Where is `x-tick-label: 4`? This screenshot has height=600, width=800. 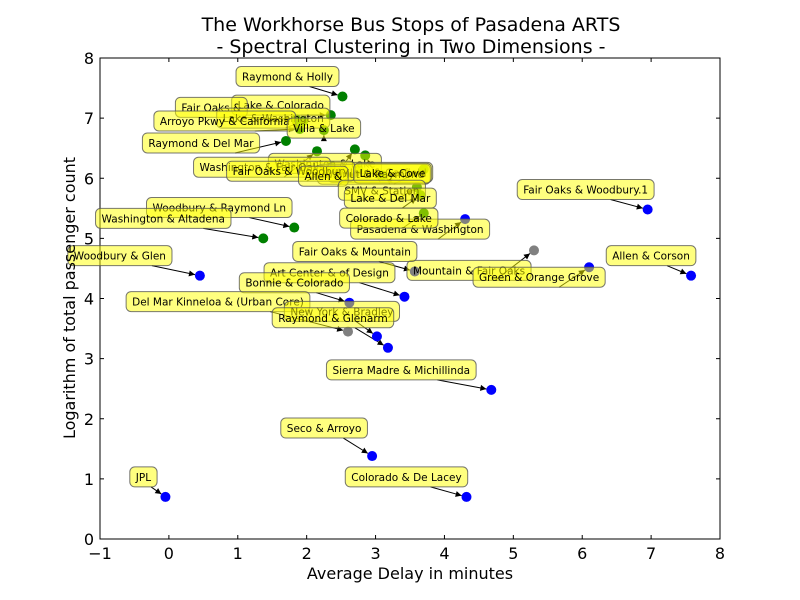
x-tick-label: 4 is located at coordinates (444, 553).